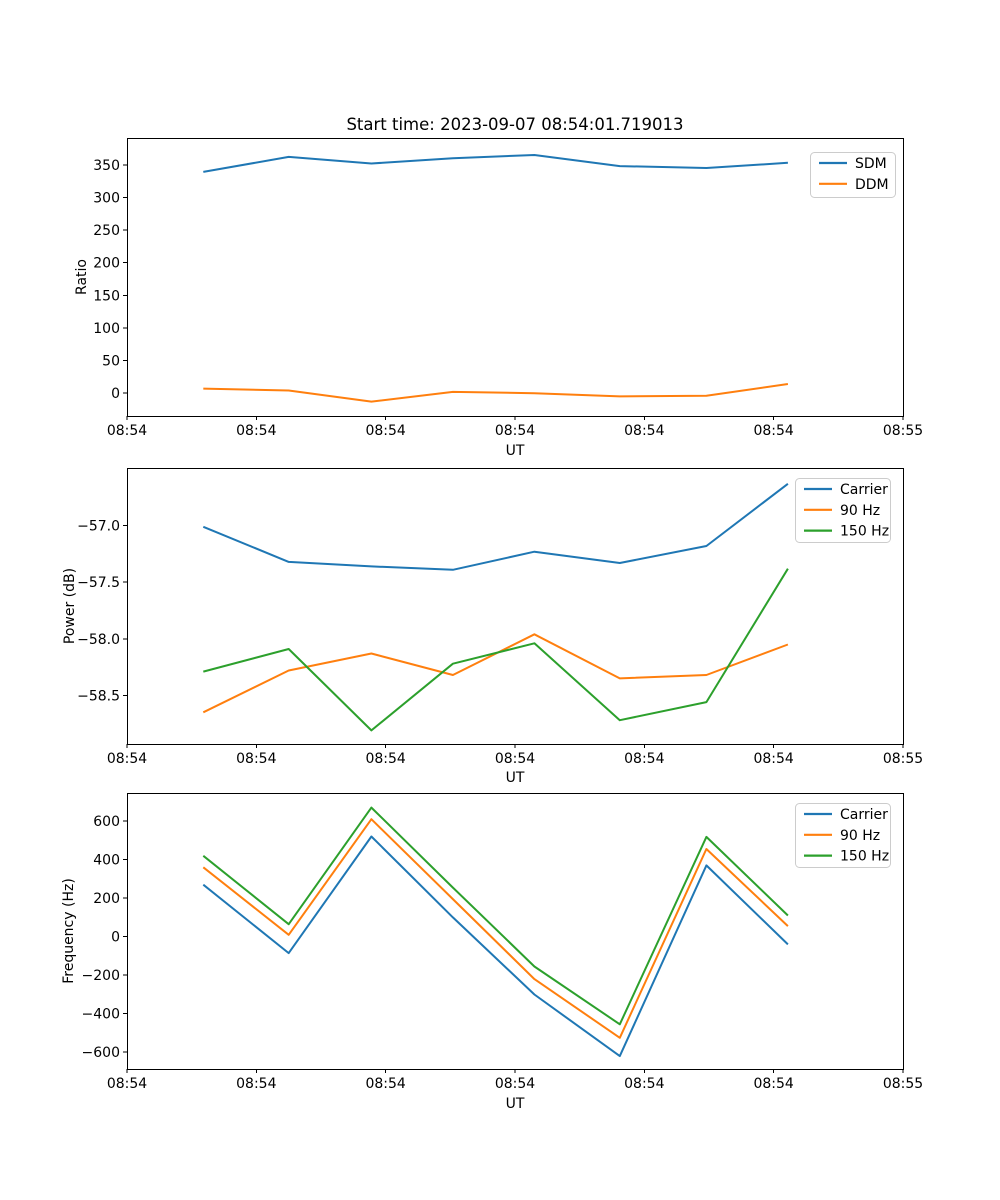 Image resolution: width=1000 pixels, height=1200 pixels. Describe the element at coordinates (496, 393) in the screenshot. I see `series-line-ddm` at that location.